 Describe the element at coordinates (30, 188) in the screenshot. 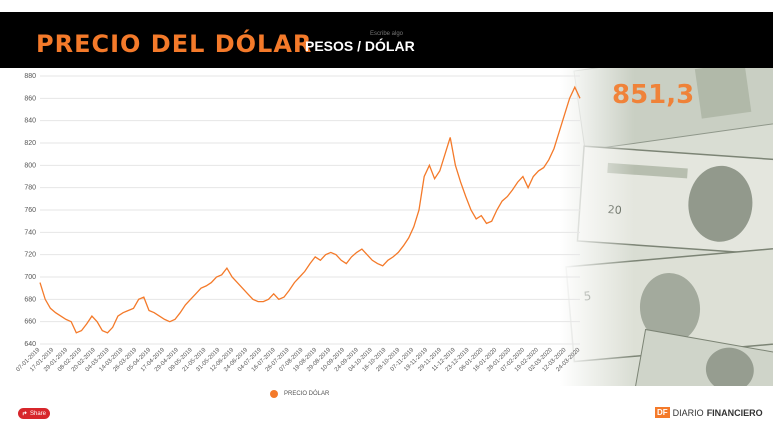

I see `y-tick-label: 780` at that location.